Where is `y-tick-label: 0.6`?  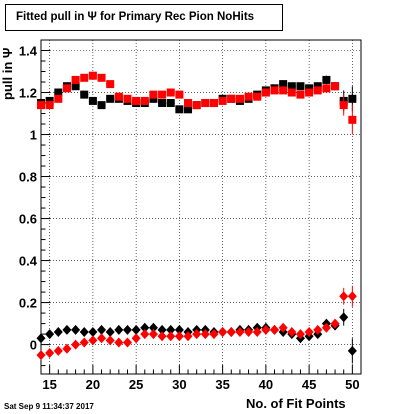 y-tick-label: 0.6 is located at coordinates (28, 219).